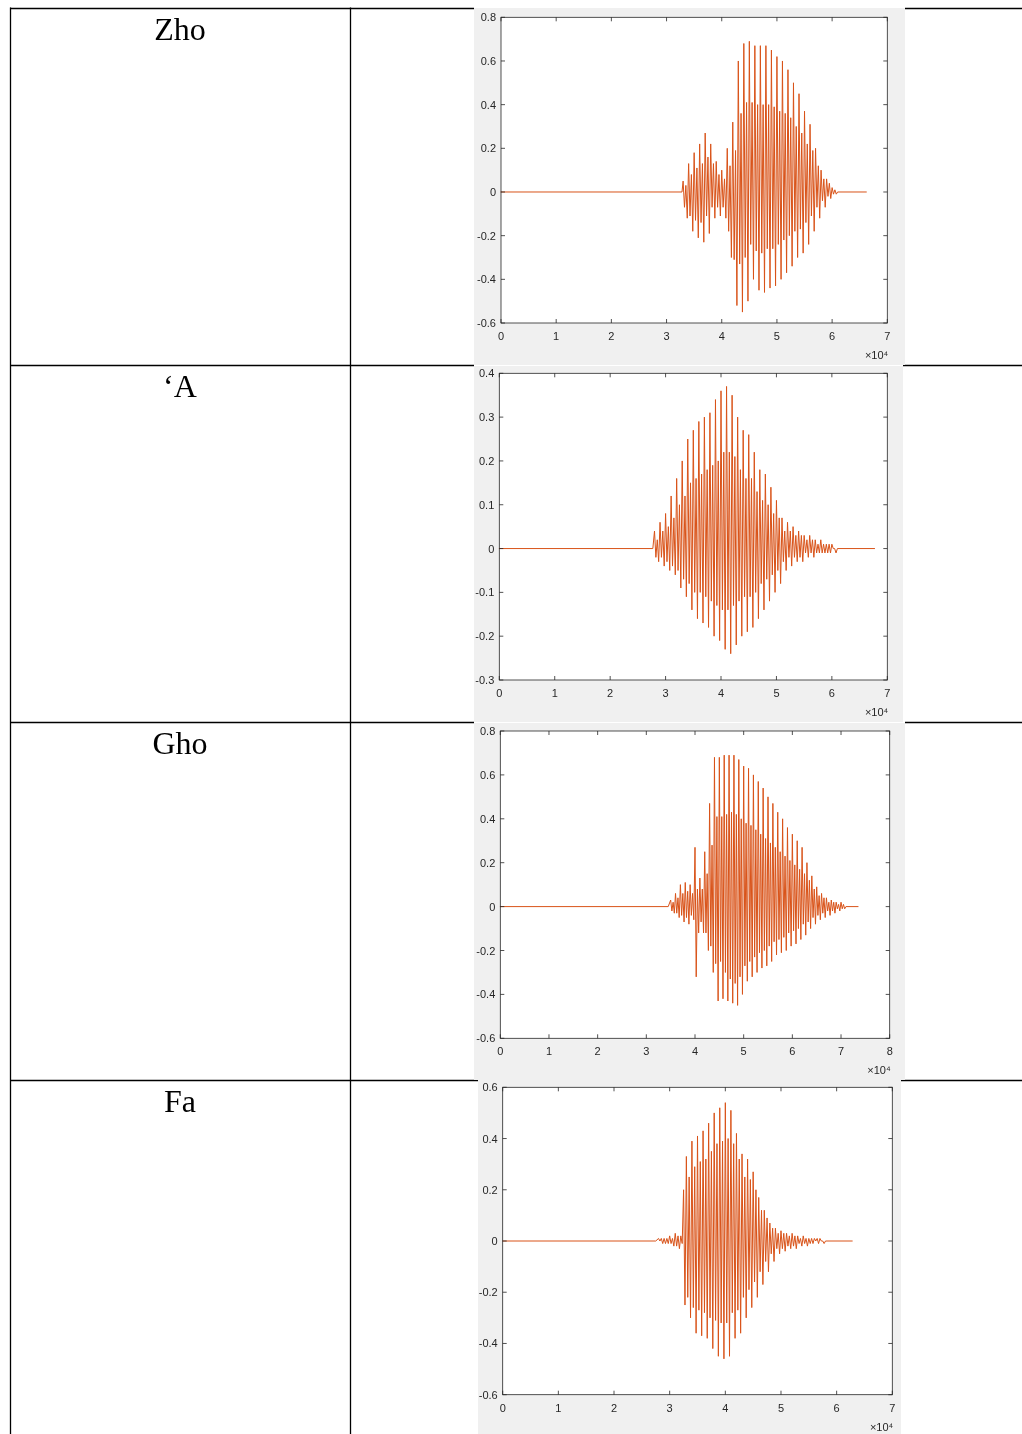 The image size is (1022, 1434). I want to click on text: Gho, so click(180, 742).